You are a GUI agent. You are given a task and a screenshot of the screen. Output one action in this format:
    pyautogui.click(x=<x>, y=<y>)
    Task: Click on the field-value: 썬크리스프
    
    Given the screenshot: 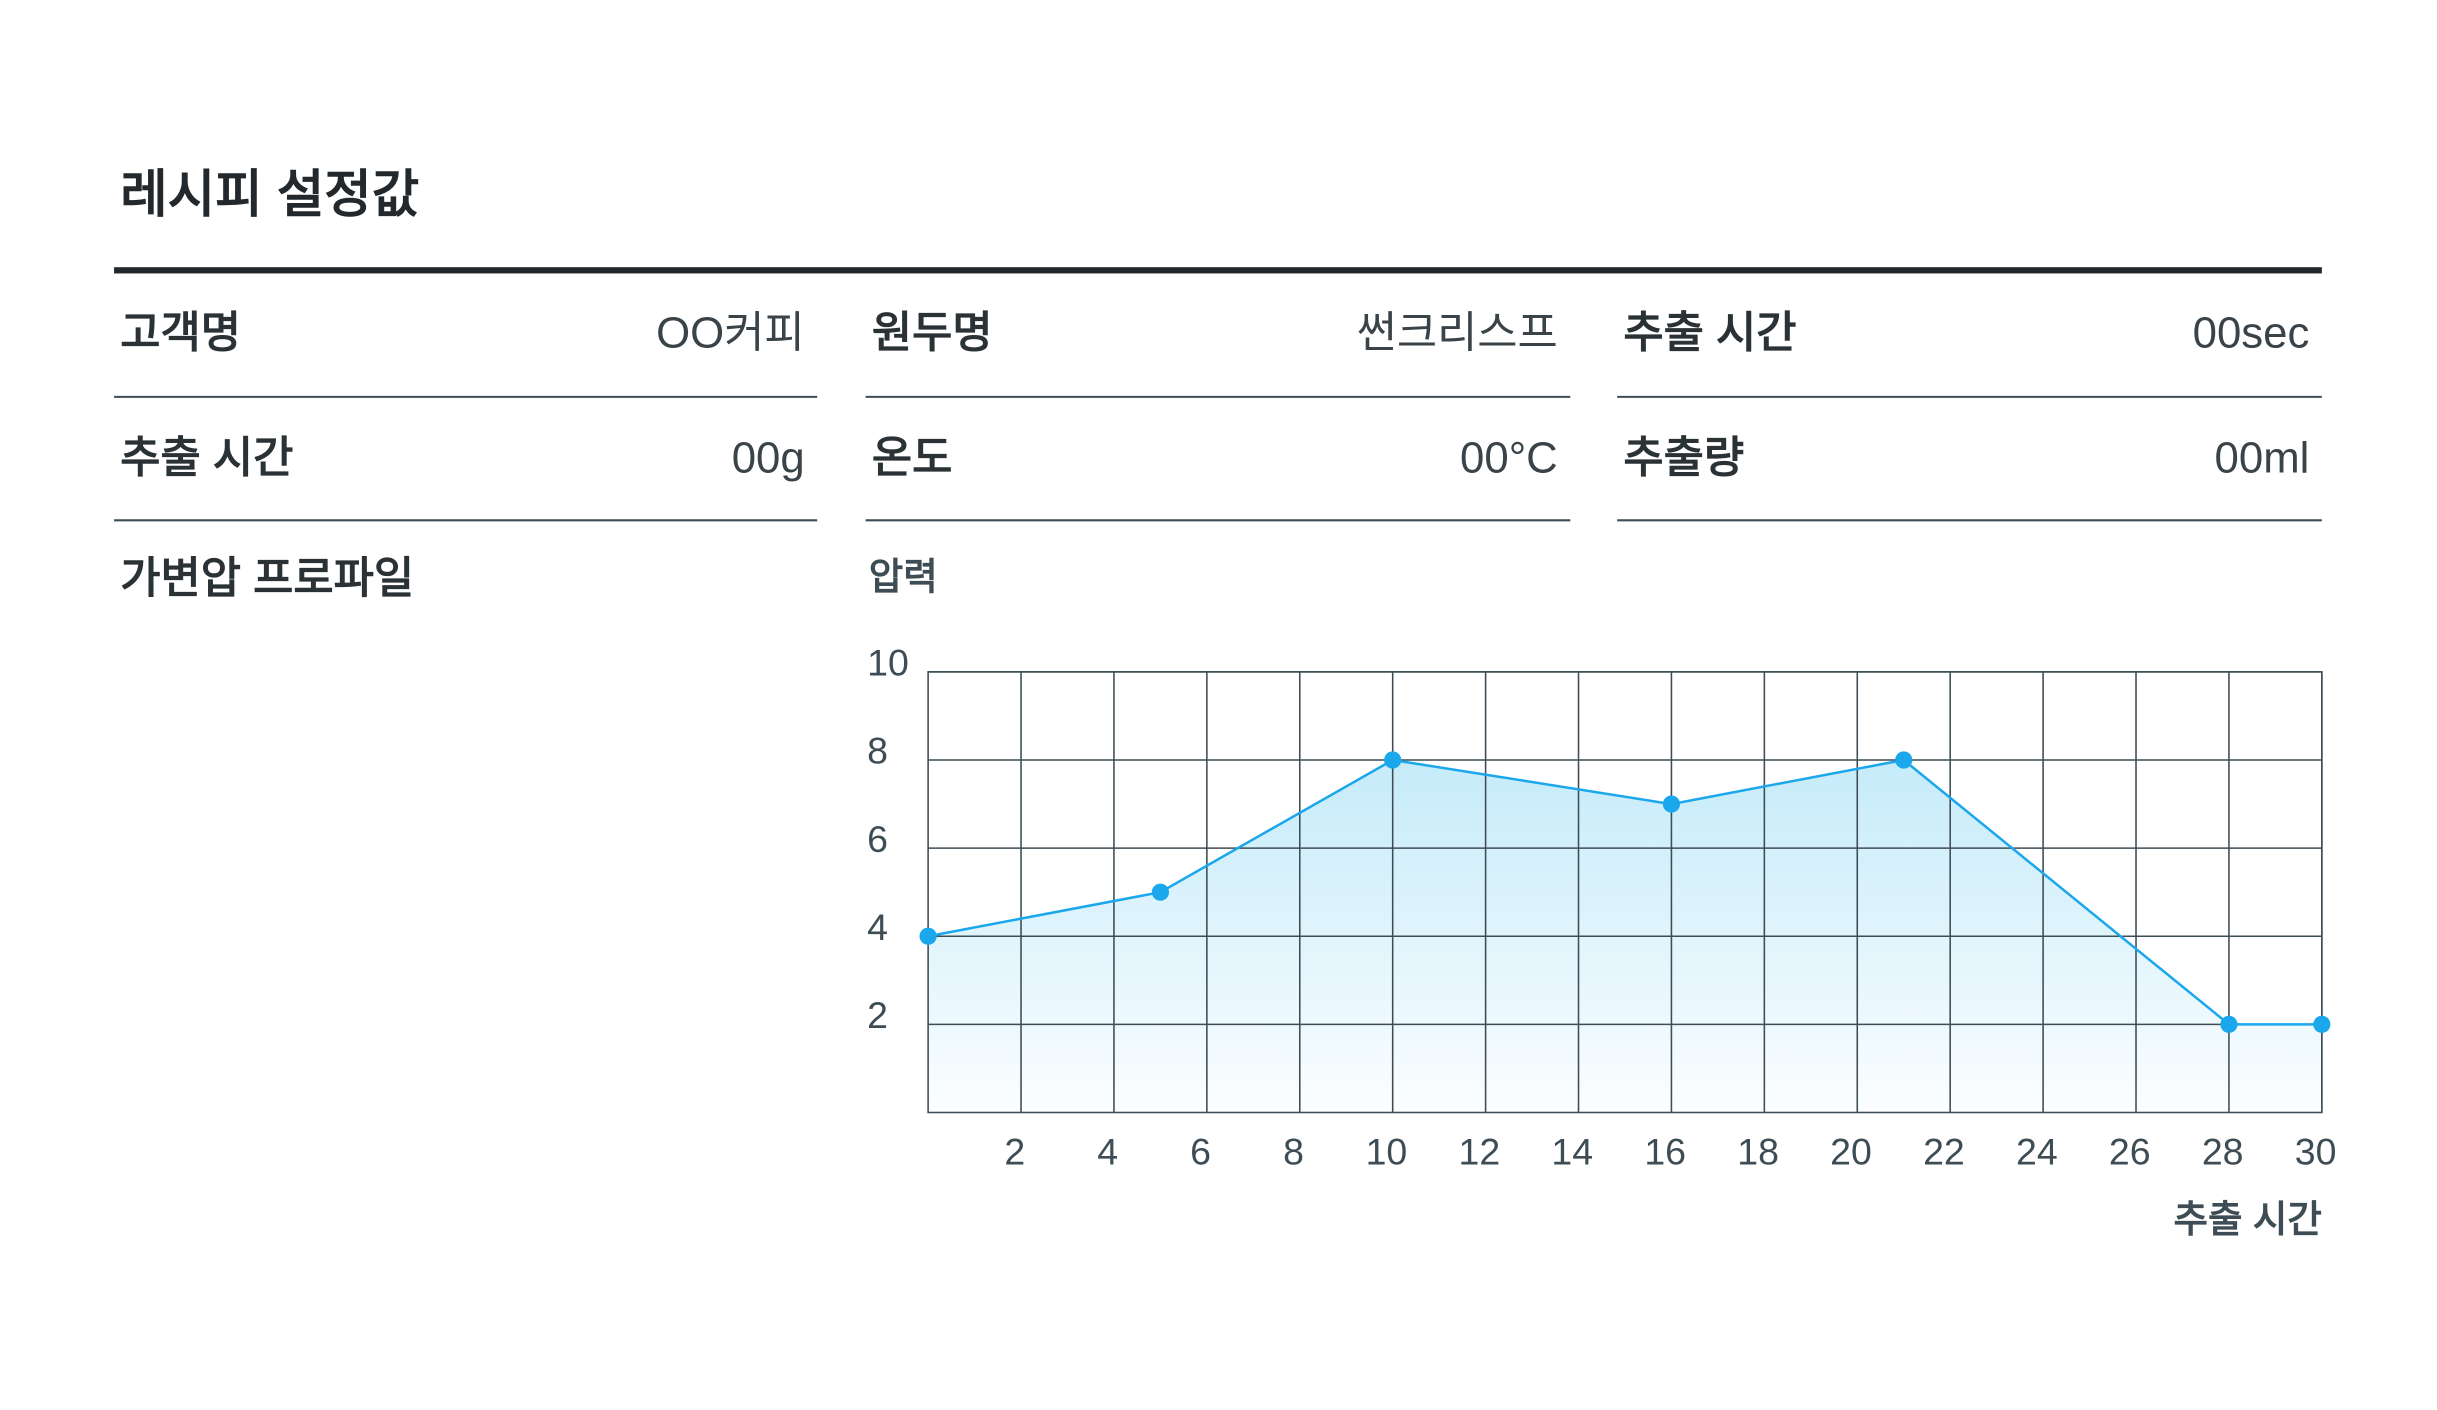 What is the action you would take?
    pyautogui.click(x=1457, y=332)
    